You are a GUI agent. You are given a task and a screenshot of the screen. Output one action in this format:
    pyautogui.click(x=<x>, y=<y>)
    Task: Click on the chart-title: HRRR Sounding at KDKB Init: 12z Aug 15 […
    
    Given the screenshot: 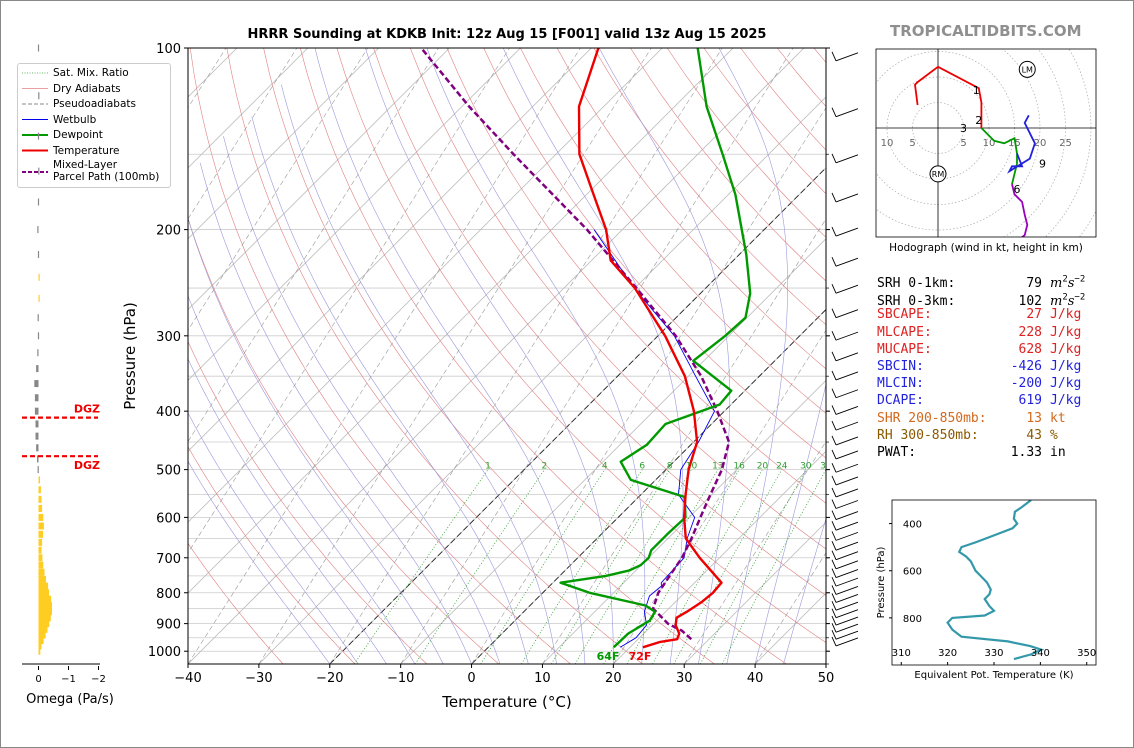 What is the action you would take?
    pyautogui.click(x=507, y=34)
    